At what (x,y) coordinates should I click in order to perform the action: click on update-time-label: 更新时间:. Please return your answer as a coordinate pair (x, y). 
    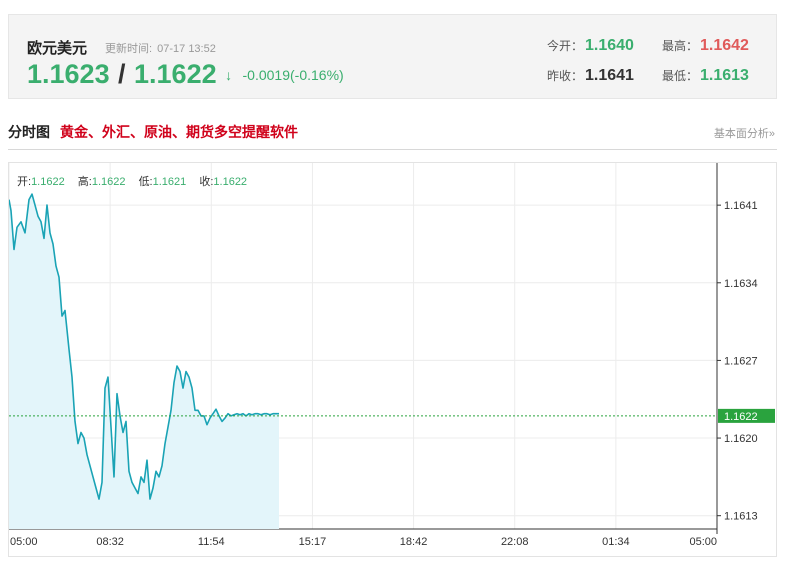
    Looking at the image, I should click on (129, 49).